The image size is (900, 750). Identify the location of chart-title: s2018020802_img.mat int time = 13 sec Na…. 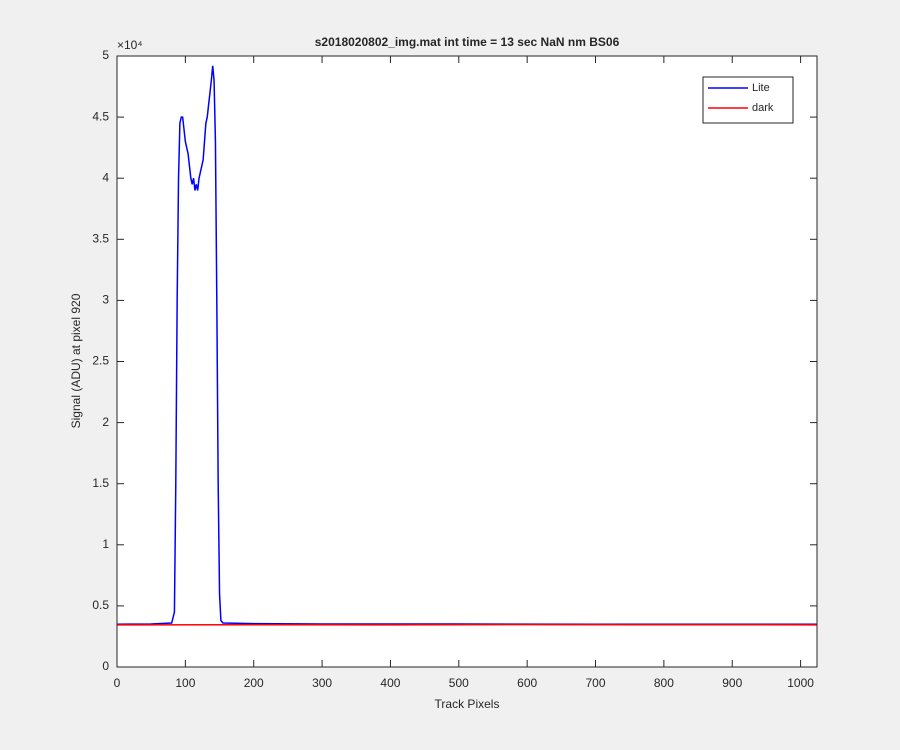
(467, 42).